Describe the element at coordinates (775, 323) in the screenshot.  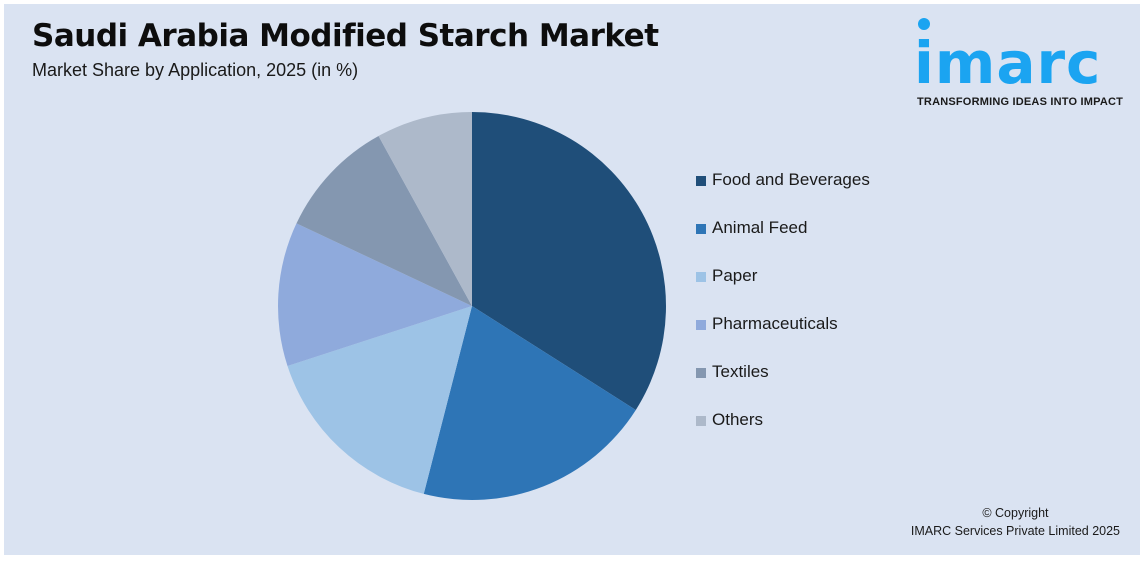
I see `legend-label: Pharmaceuticals` at that location.